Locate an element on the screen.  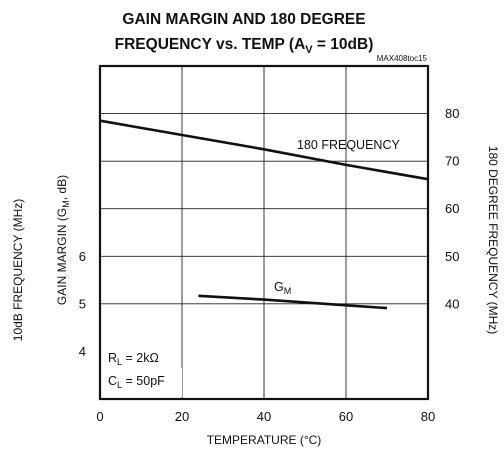
conditions-bg is located at coordinates (142, 382).